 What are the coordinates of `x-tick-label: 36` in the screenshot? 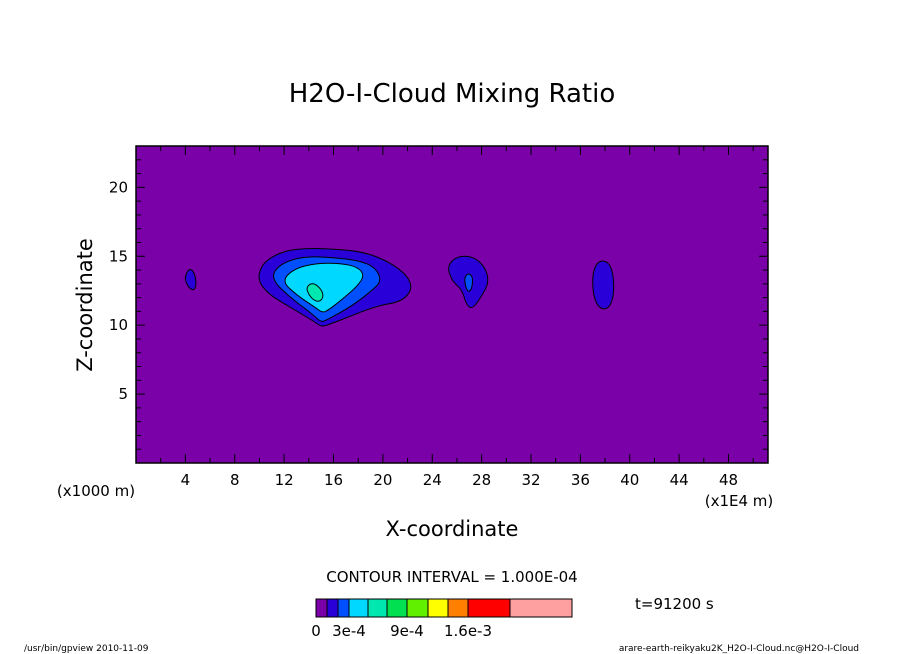 It's located at (580, 480).